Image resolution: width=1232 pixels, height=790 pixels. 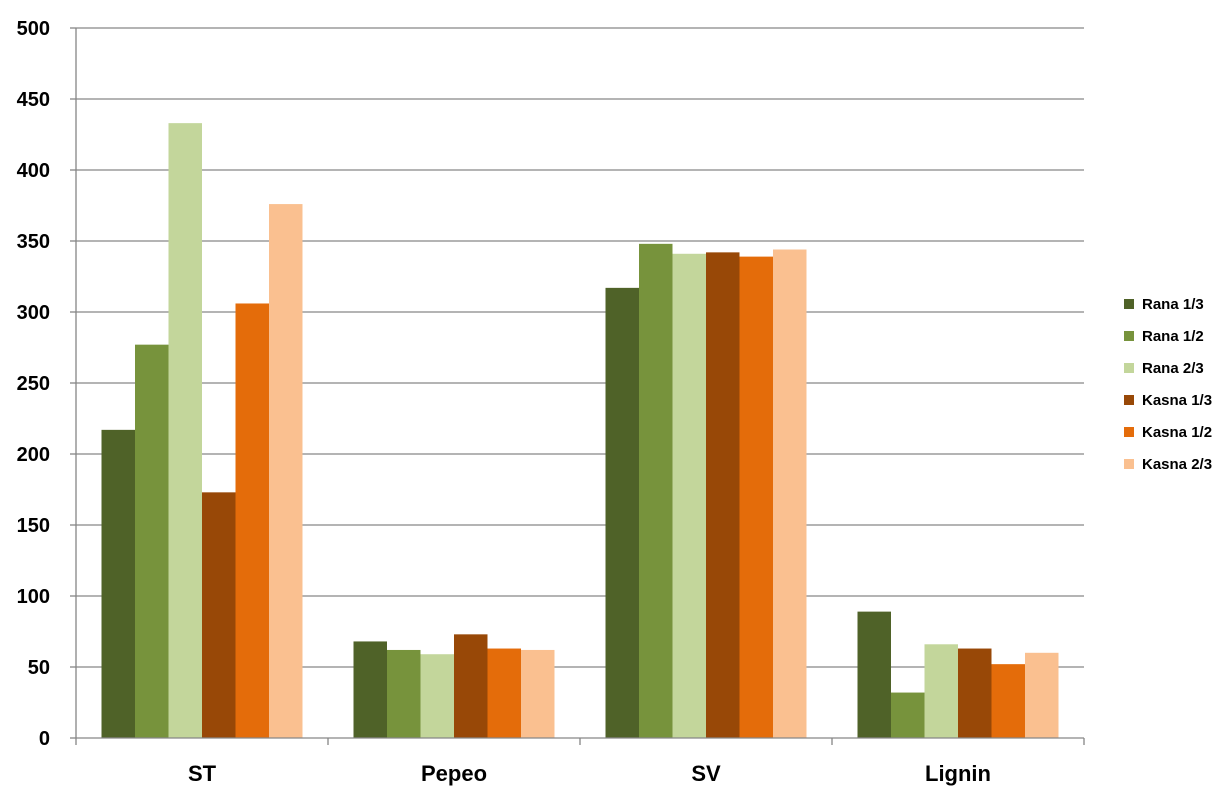 What do you see at coordinates (33, 313) in the screenshot?
I see `y-tick-label: 300` at bounding box center [33, 313].